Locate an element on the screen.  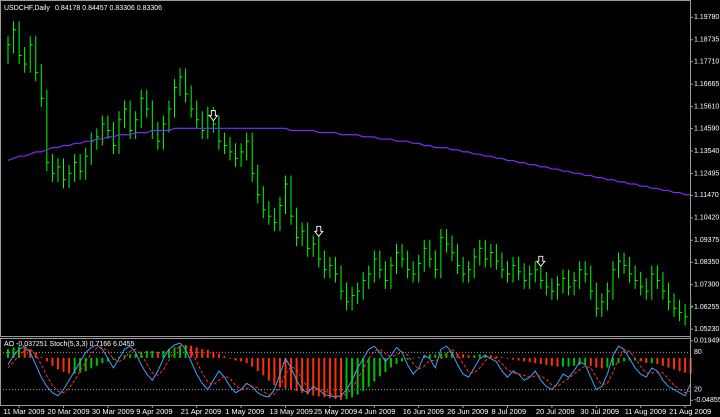
y-tick-label: 0.019495 is located at coordinates (707, 341).